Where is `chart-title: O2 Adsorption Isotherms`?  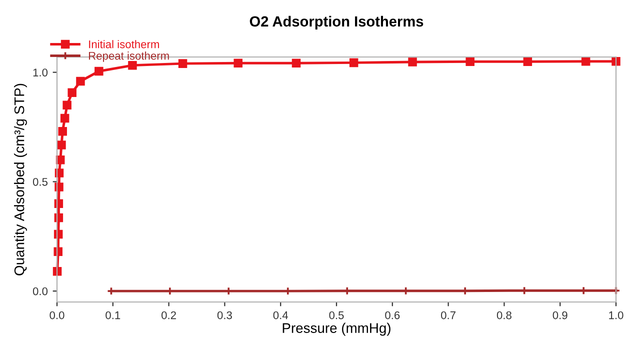
chart-title: O2 Adsorption Isotherms is located at coordinates (337, 23).